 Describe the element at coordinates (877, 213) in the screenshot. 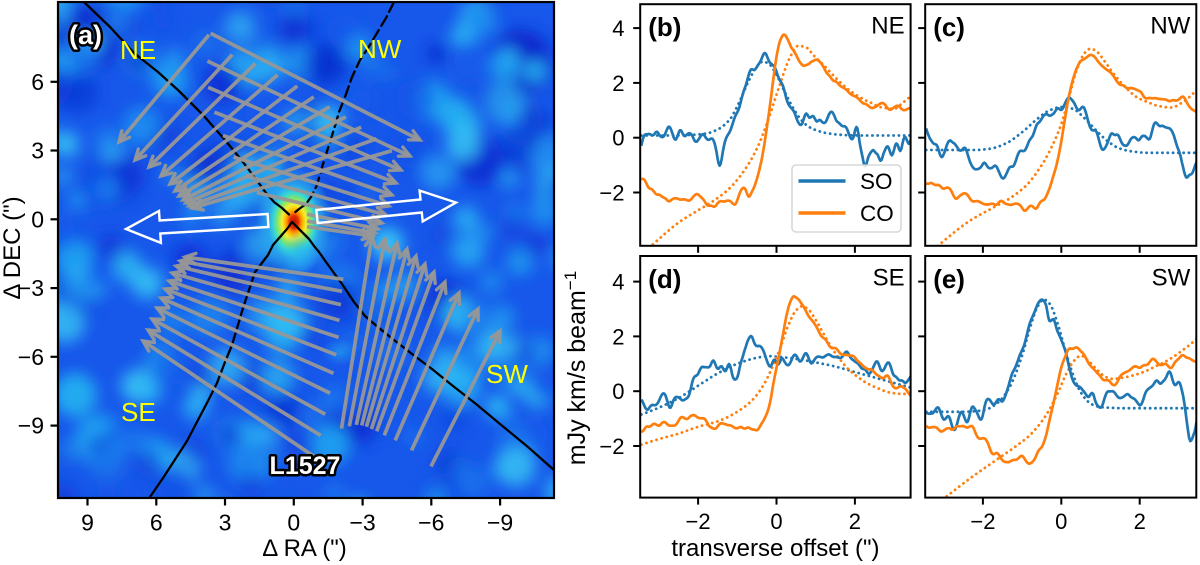

I see `svg-text: CO` at that location.